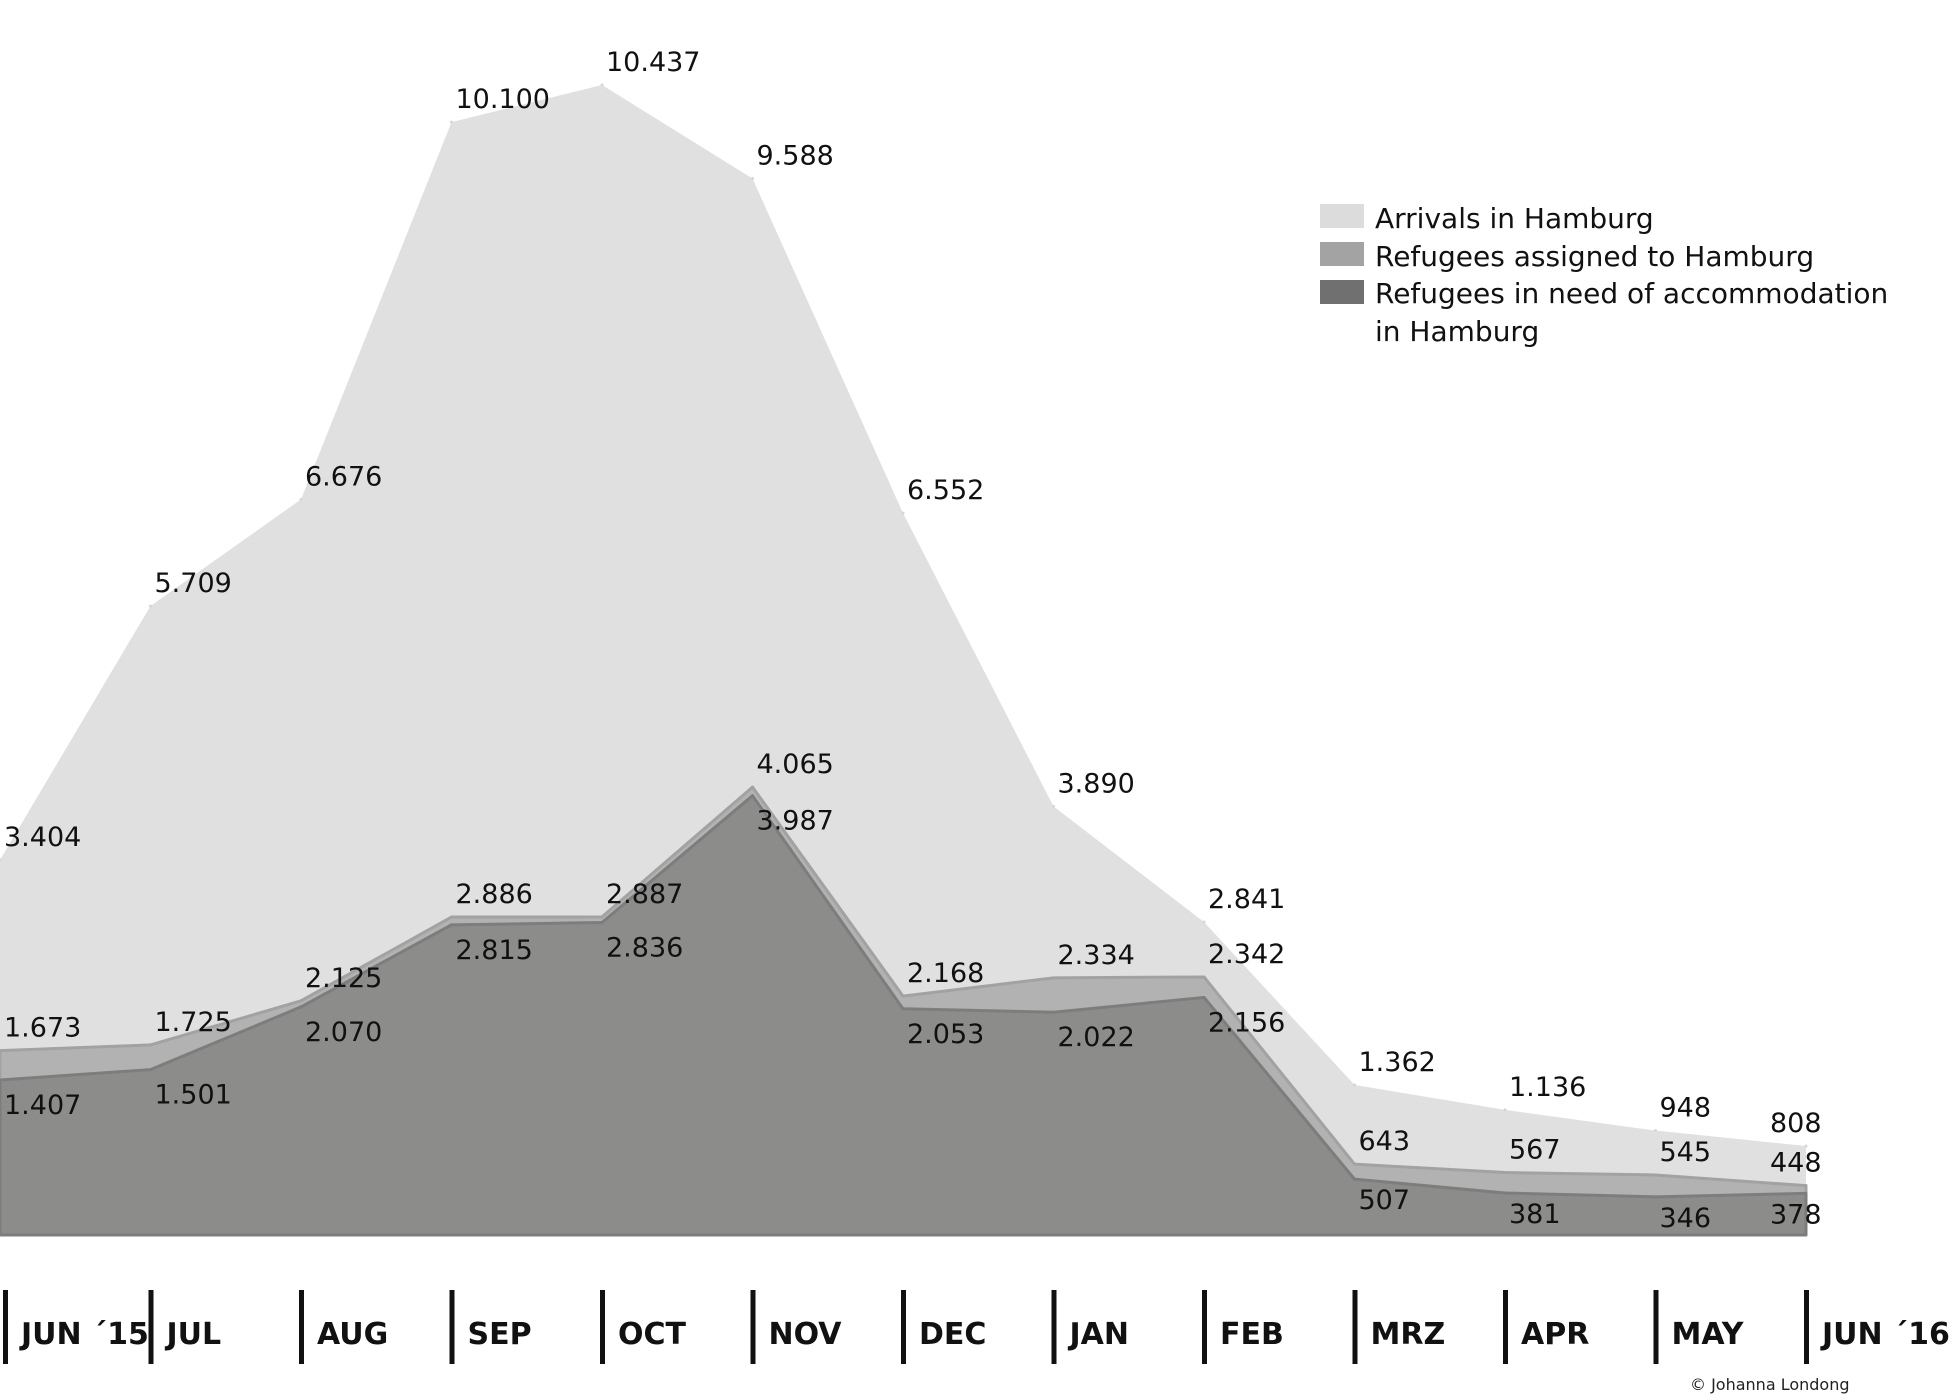 This screenshot has height=1400, width=1956. What do you see at coordinates (1246, 899) in the screenshot?
I see `value-label-arrivals-in-hamburg-8: 2.841` at bounding box center [1246, 899].